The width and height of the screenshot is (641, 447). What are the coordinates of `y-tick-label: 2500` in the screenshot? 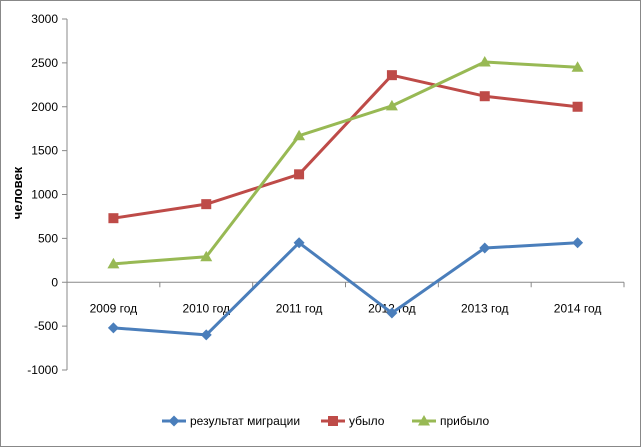 It's located at (44, 63).